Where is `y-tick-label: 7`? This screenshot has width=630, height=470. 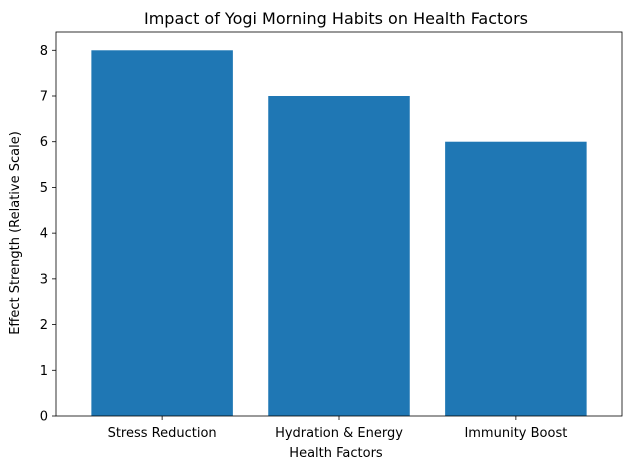
y-tick-label: 7 is located at coordinates (44, 97).